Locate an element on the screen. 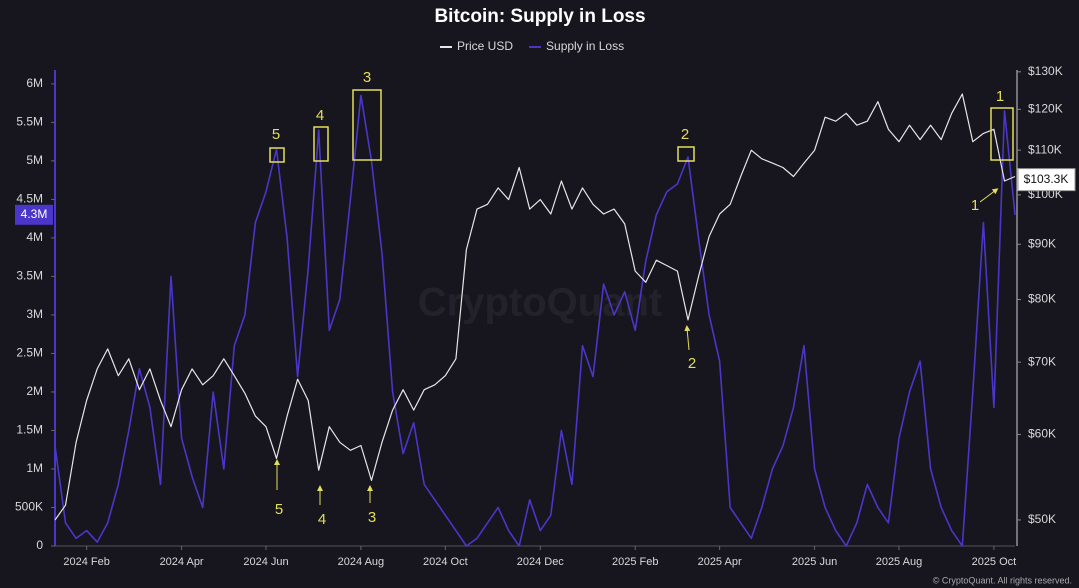  y-tick-label: 5.5M is located at coordinates (29, 122).